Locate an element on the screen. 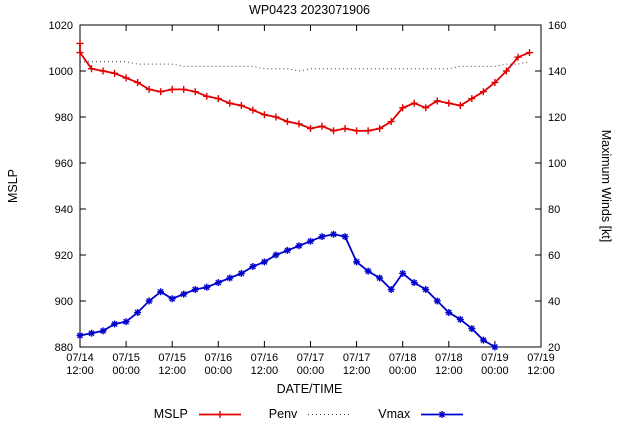  legend-sample-mslp-line is located at coordinates (219, 414).